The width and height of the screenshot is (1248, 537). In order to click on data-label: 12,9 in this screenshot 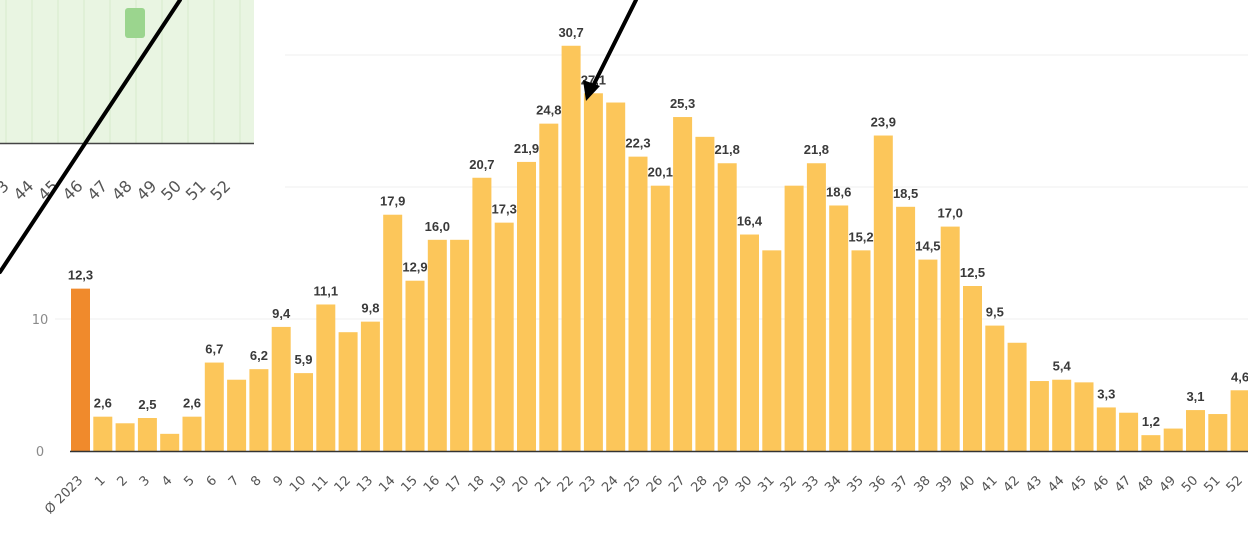, I will do `click(414, 267)`.